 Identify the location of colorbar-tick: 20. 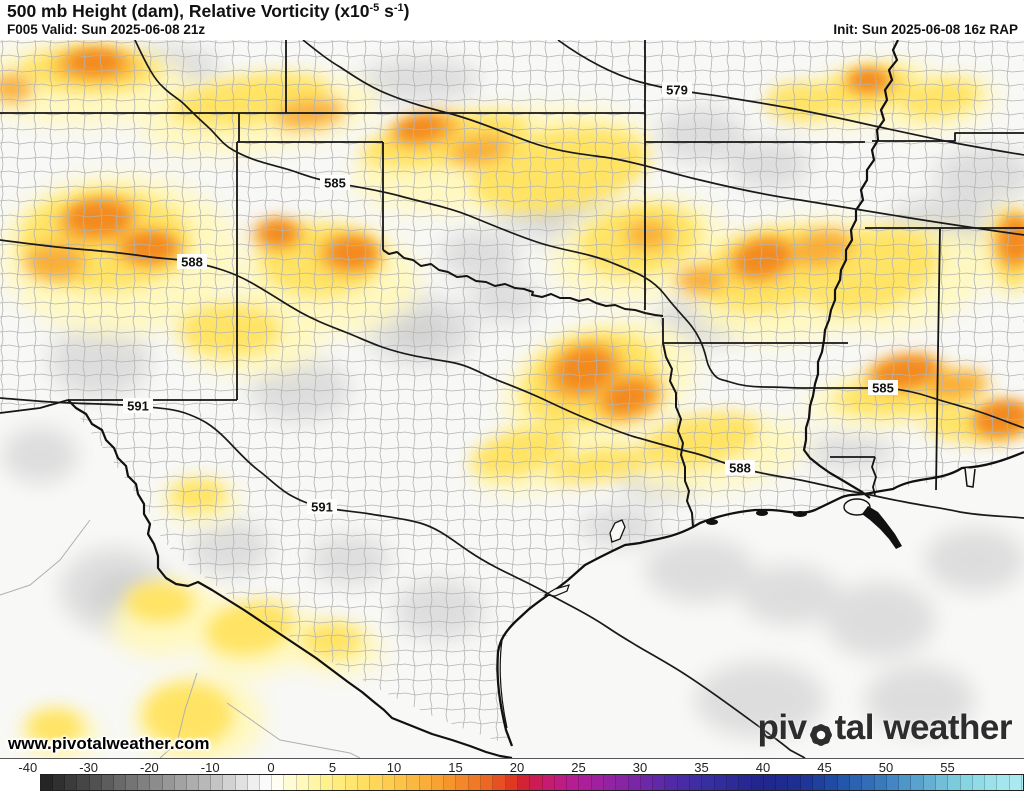
(517, 767).